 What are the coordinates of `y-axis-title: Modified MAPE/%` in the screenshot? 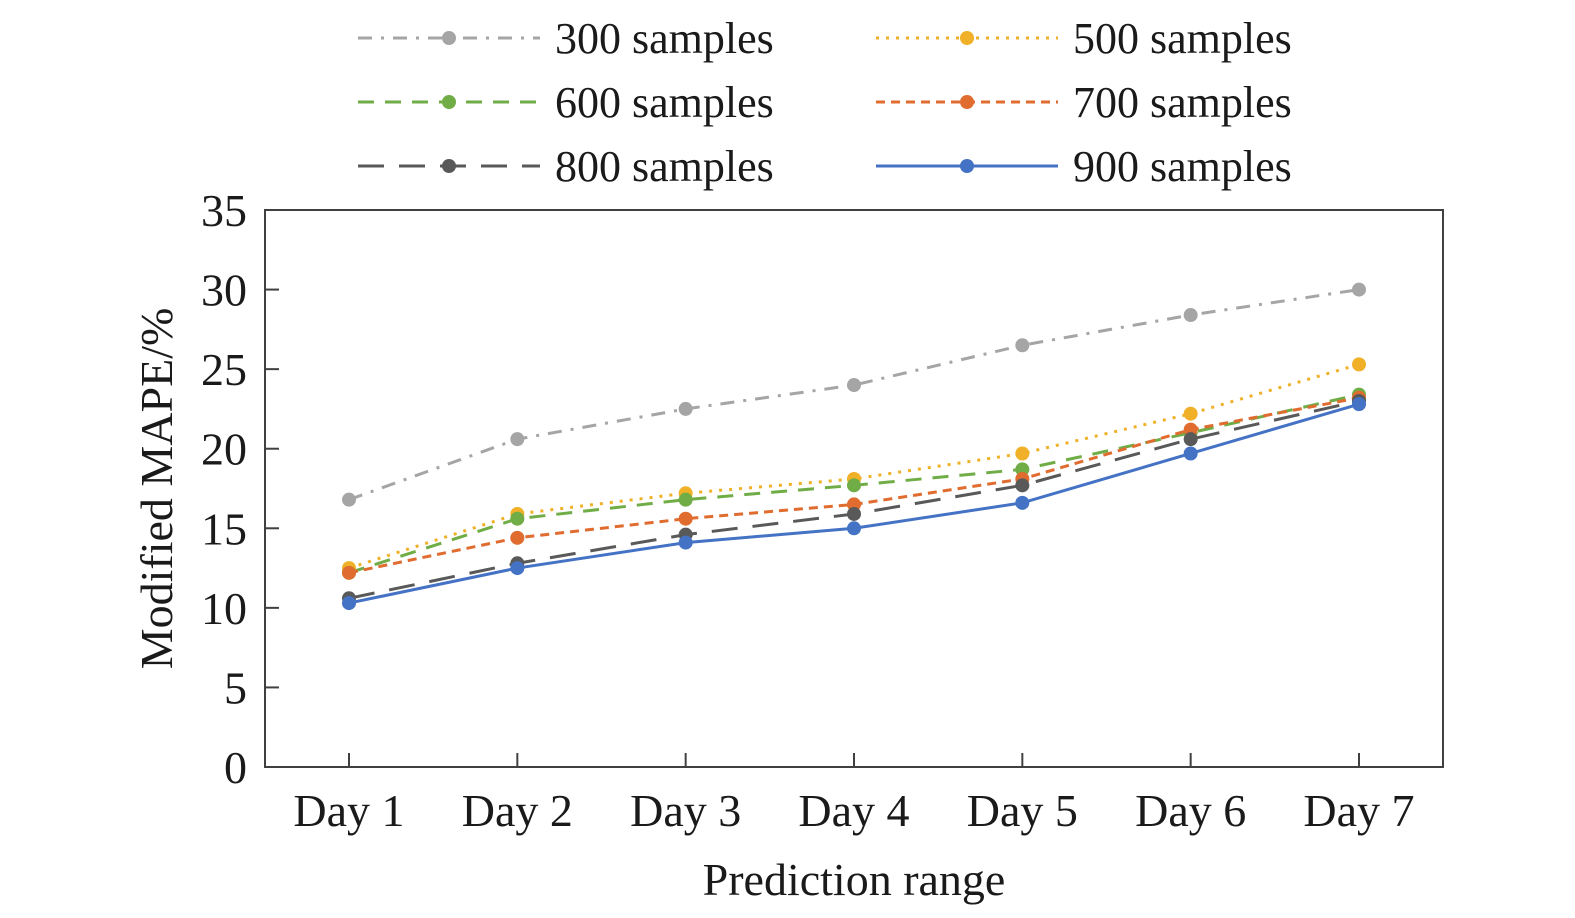 It's located at (156, 489).